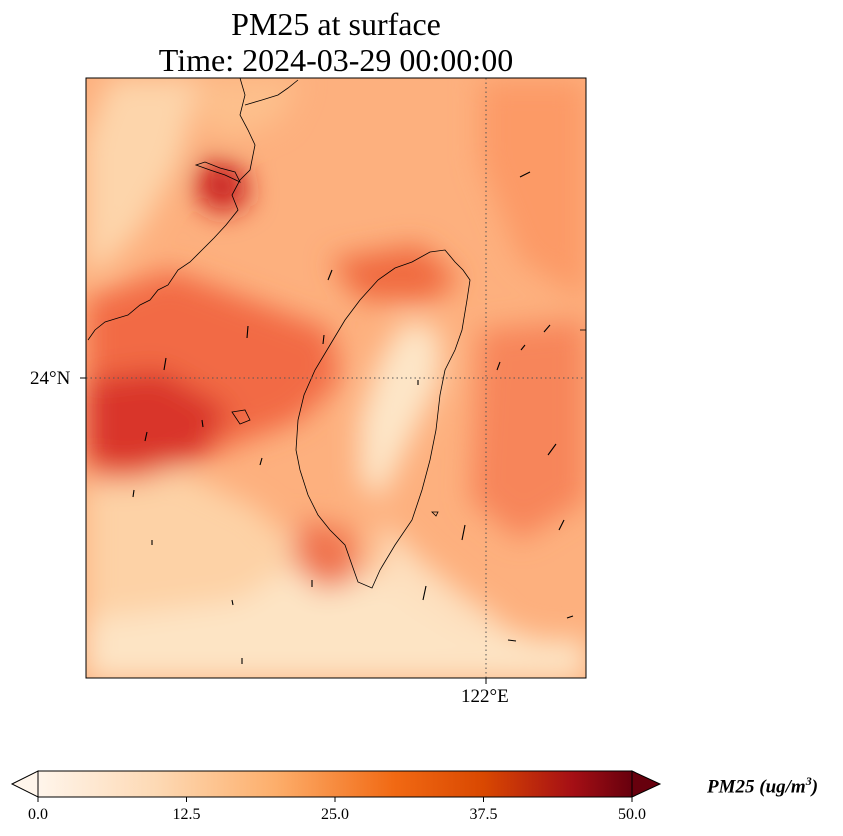  I want to click on colorbar-ticks, so click(335, 799).